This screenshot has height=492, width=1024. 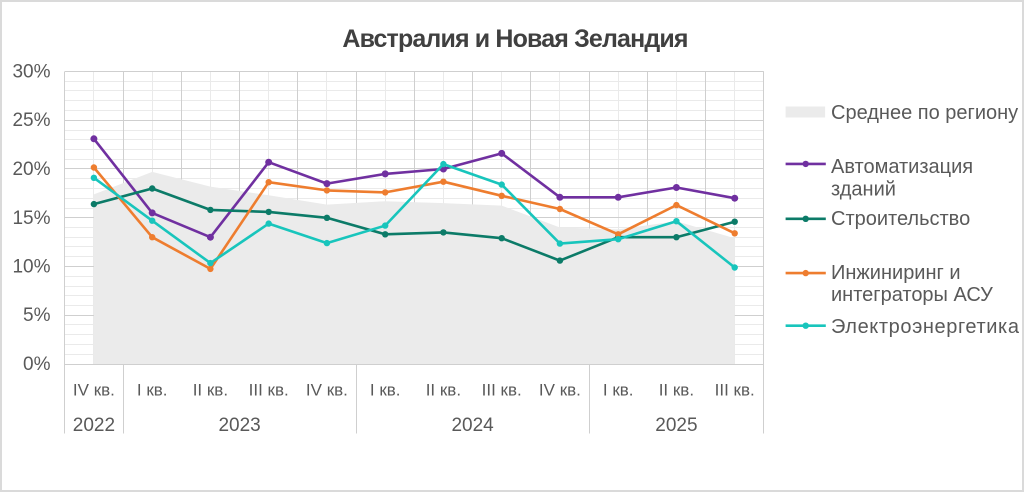 What do you see at coordinates (239, 425) in the screenshot?
I see `svg-text: 2023` at bounding box center [239, 425].